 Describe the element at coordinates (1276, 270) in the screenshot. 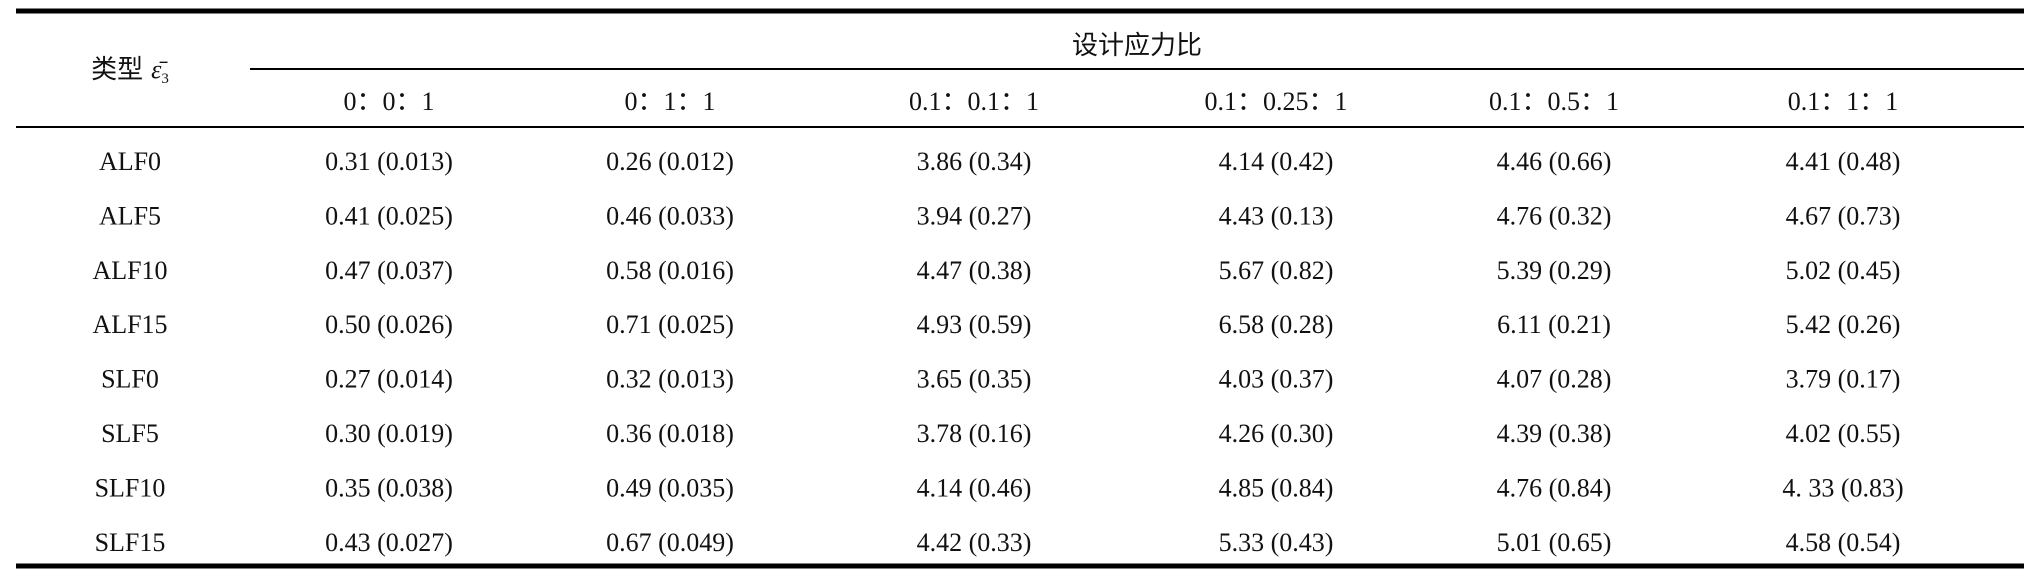

I see `cell: 5.67 (0.82)` at that location.